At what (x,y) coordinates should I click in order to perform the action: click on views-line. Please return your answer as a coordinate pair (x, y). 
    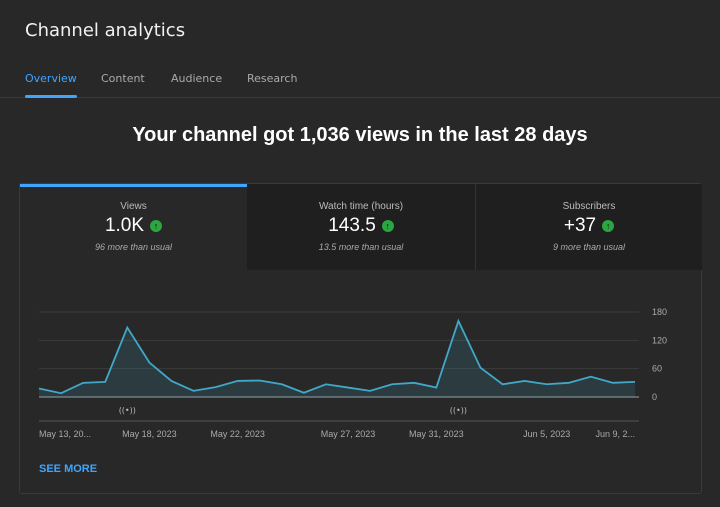
    Looking at the image, I should click on (337, 356).